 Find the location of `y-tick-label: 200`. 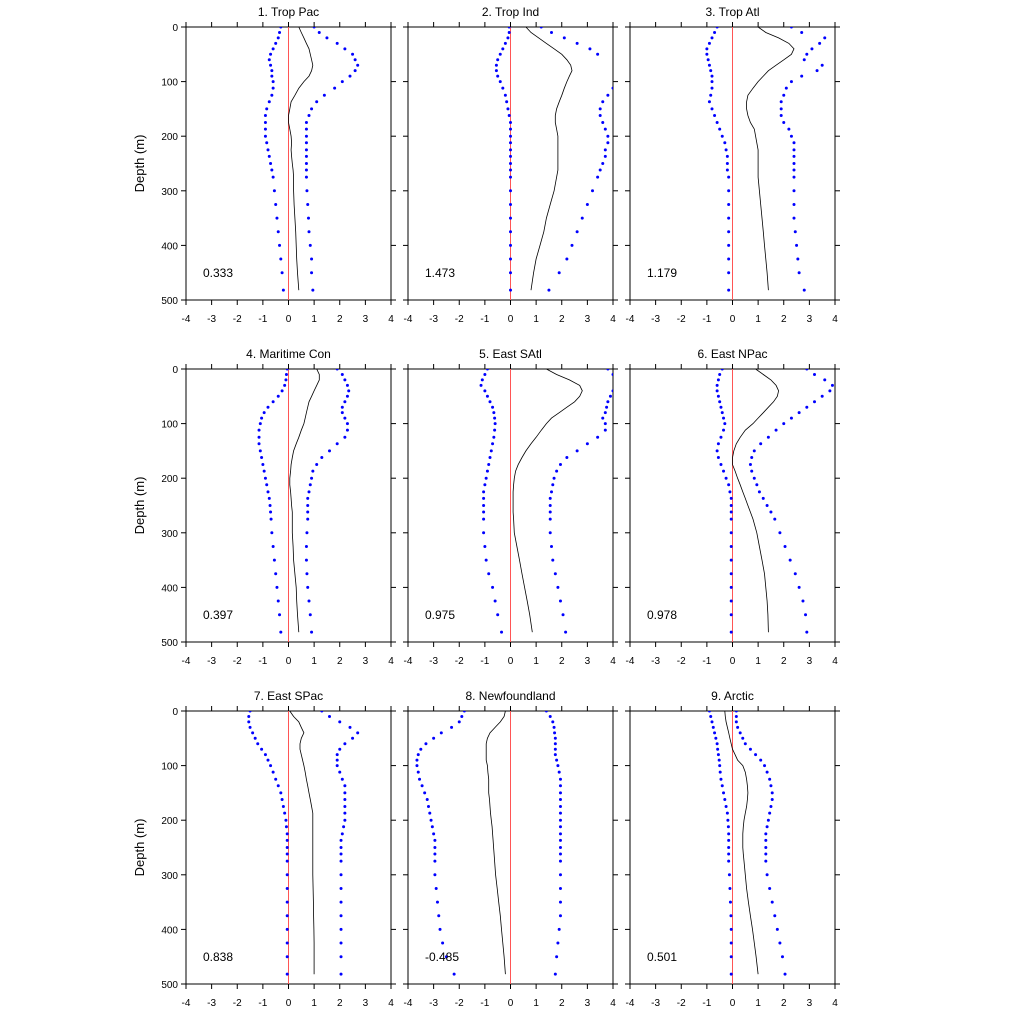

y-tick-label: 200 is located at coordinates (169, 821).